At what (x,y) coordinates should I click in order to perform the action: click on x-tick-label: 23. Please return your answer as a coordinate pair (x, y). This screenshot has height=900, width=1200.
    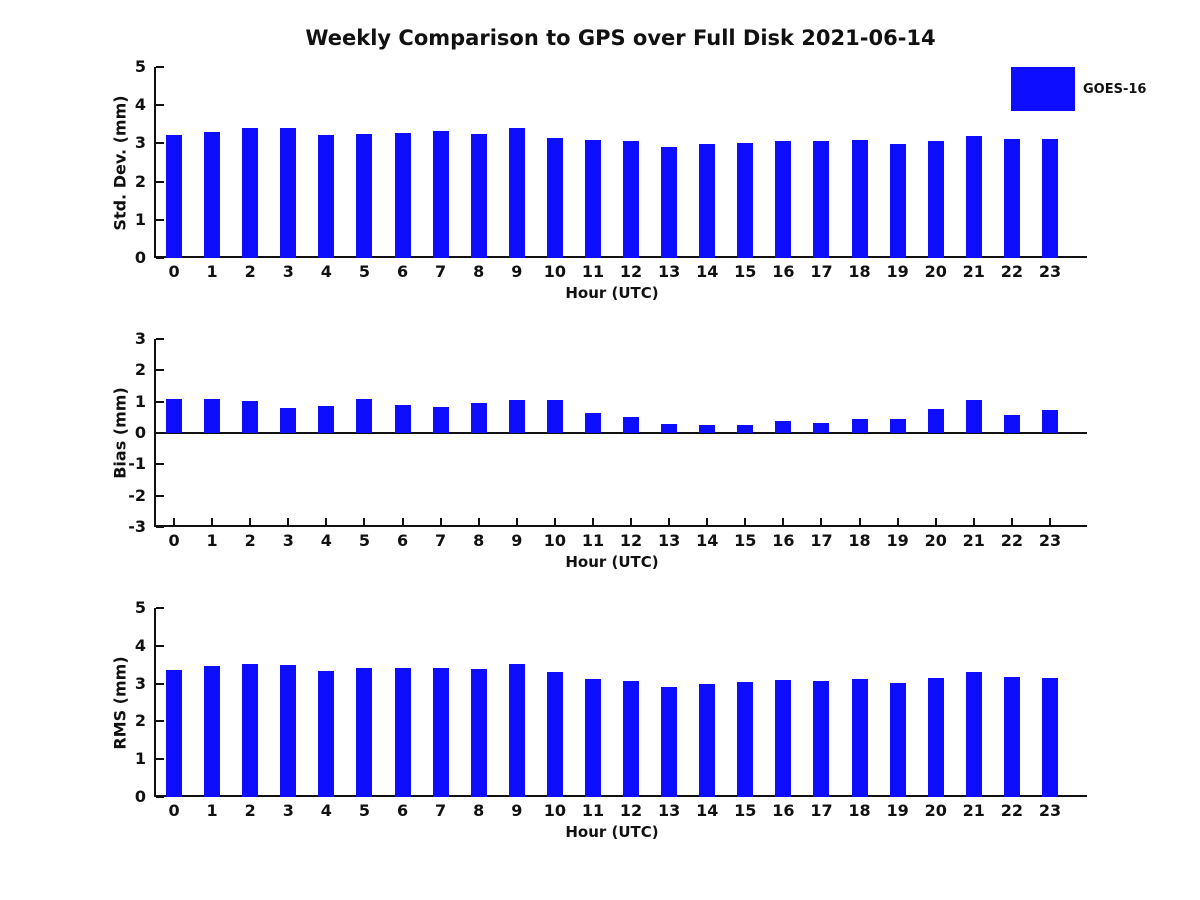
    Looking at the image, I should click on (1050, 810).